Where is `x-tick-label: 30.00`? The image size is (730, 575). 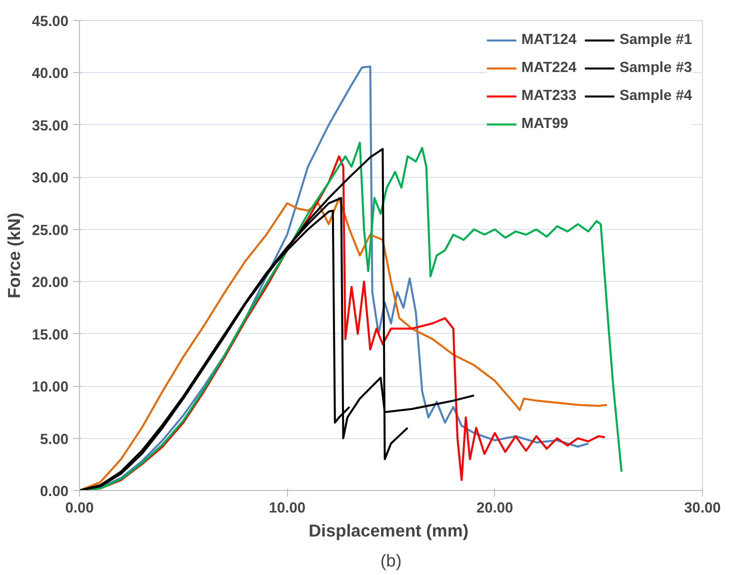
x-tick-label: 30.00 is located at coordinates (702, 508).